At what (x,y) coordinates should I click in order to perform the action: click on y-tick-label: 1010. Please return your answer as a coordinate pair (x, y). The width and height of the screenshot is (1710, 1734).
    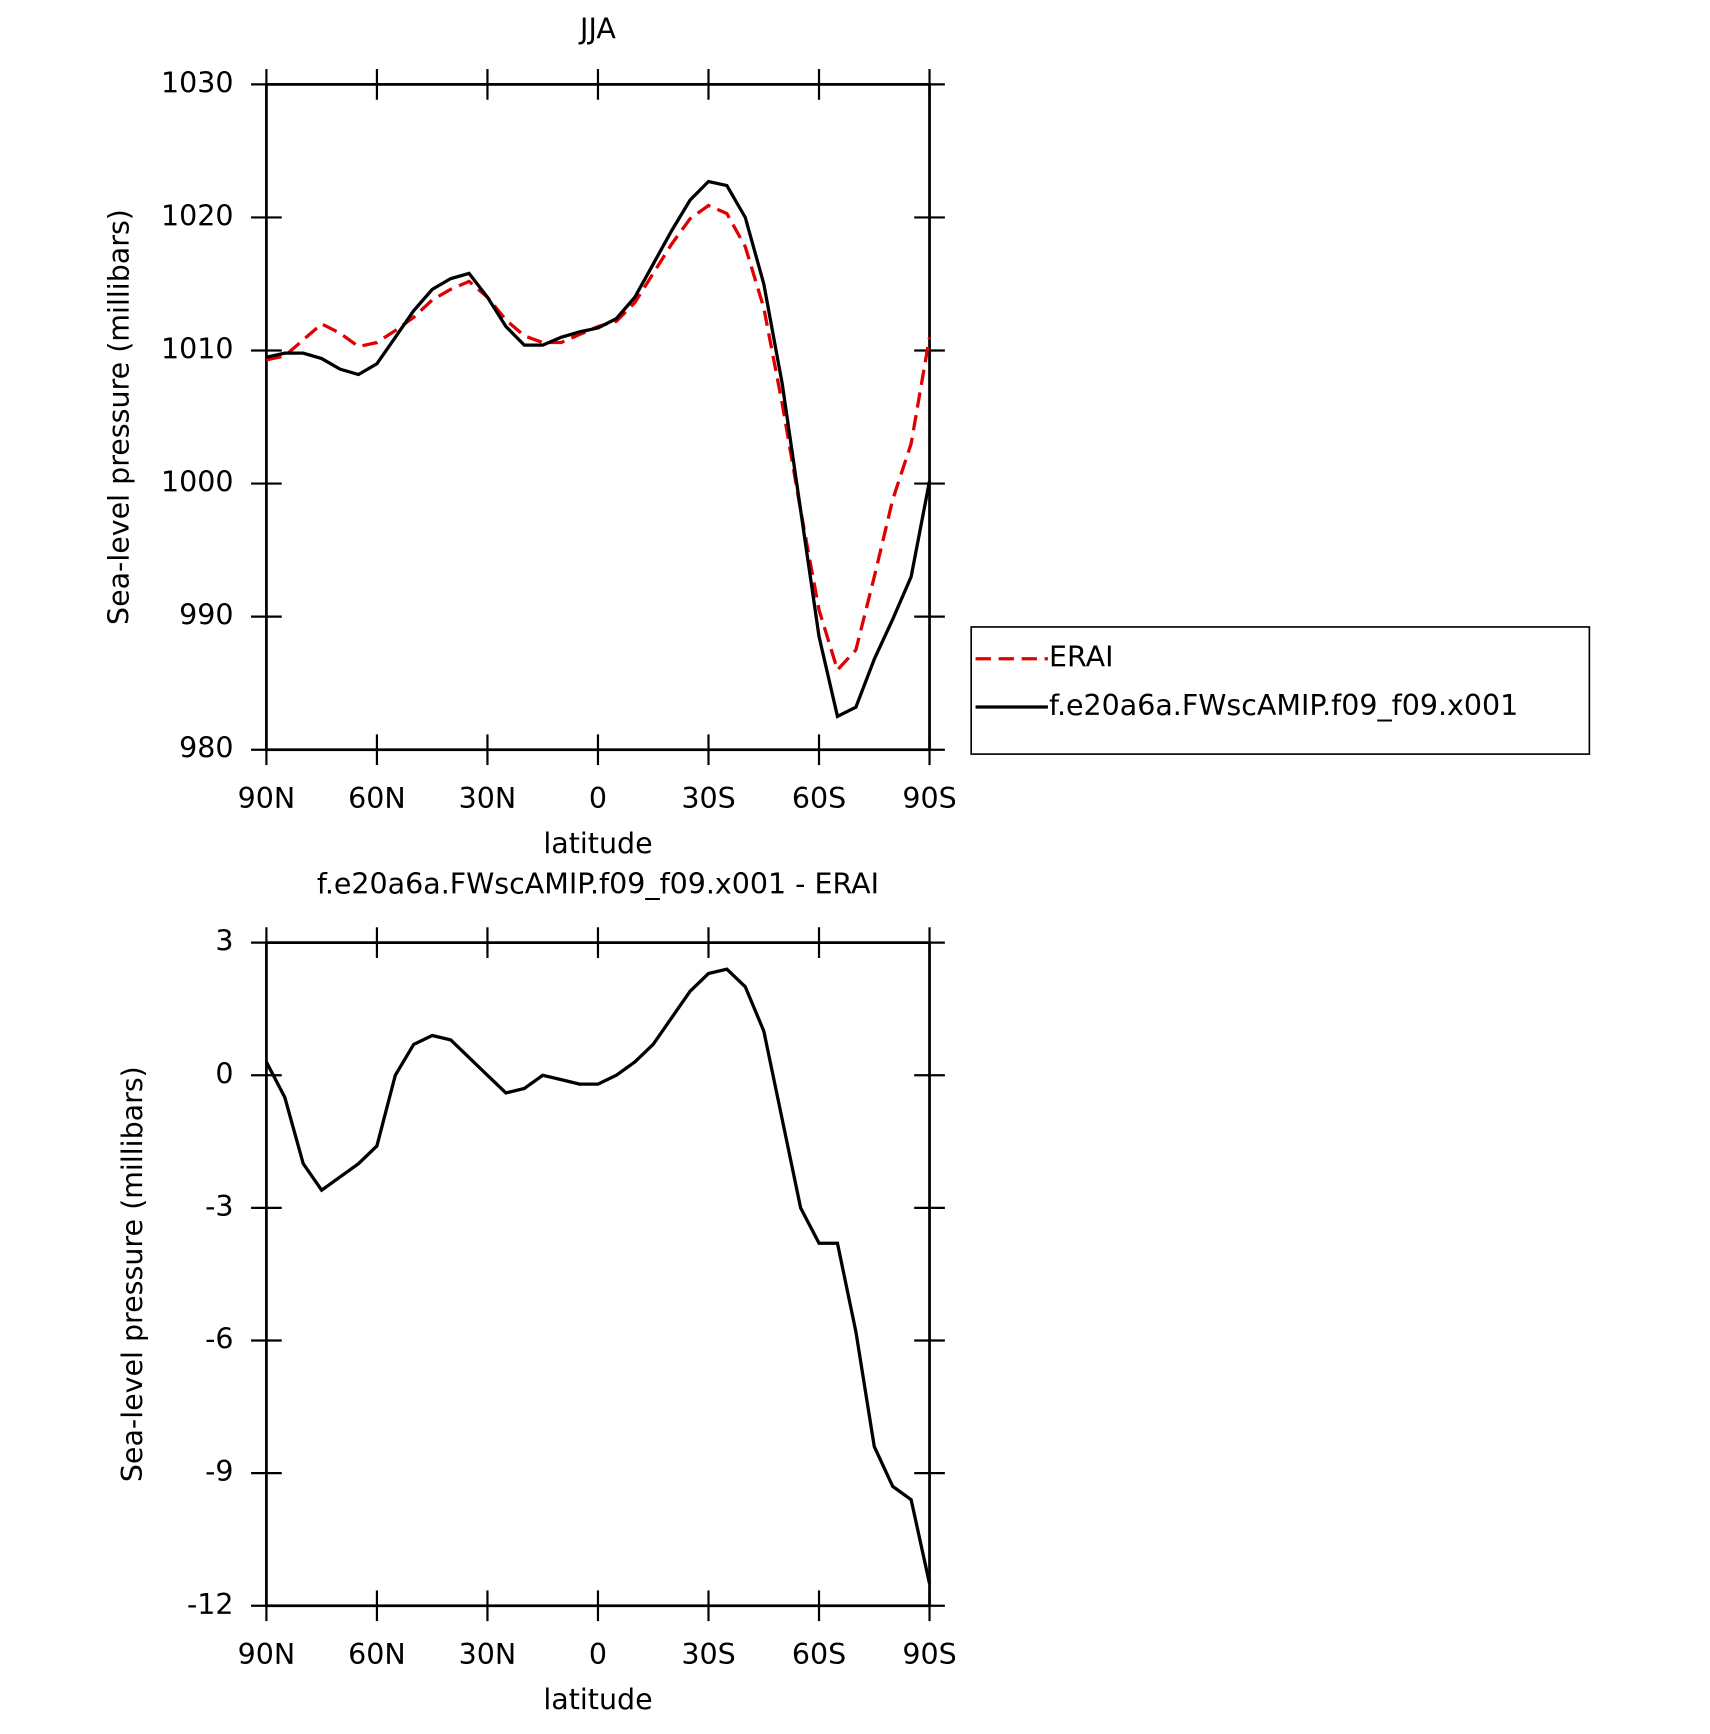
    Looking at the image, I should click on (197, 349).